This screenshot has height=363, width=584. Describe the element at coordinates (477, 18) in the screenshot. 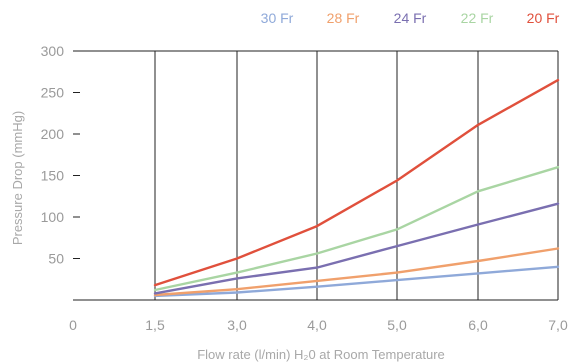

I see `legend-item-22-fr: 22 Fr` at that location.